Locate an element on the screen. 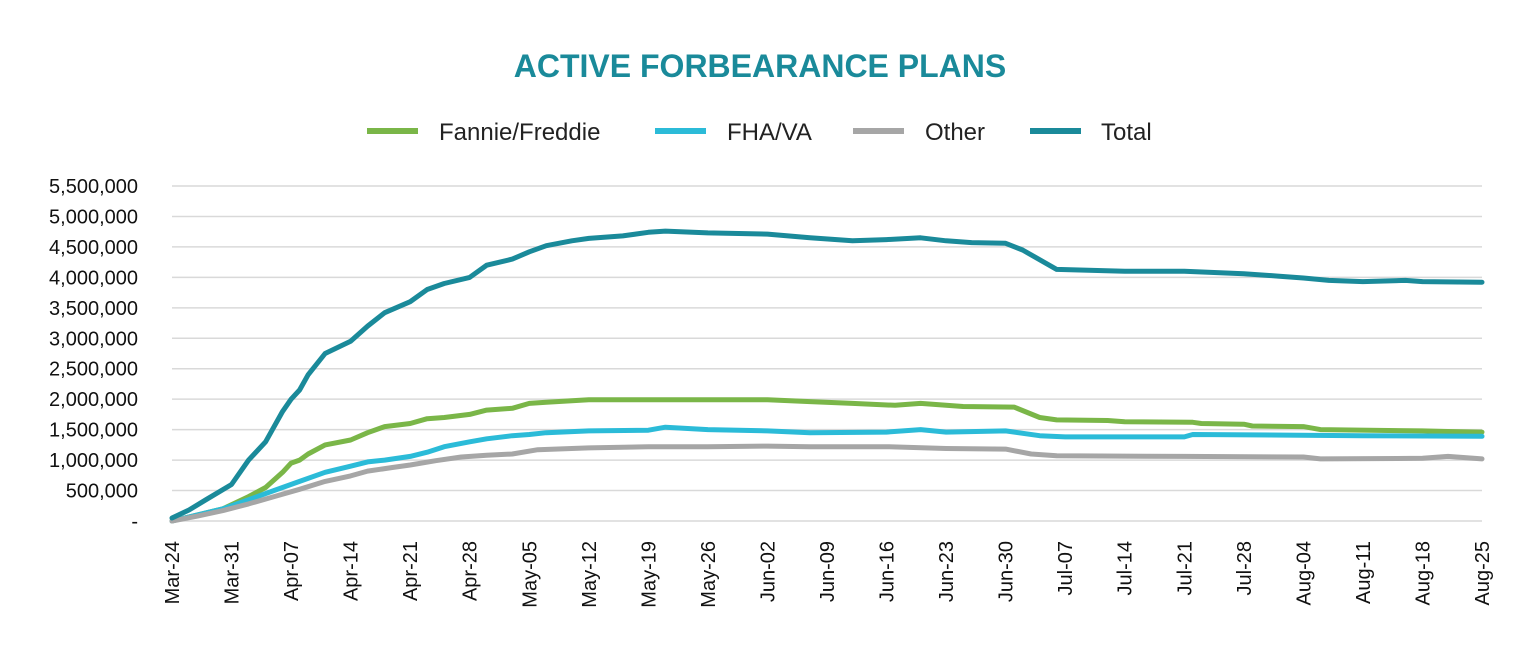  y-tick-label: 2,500,000 is located at coordinates (93, 370).